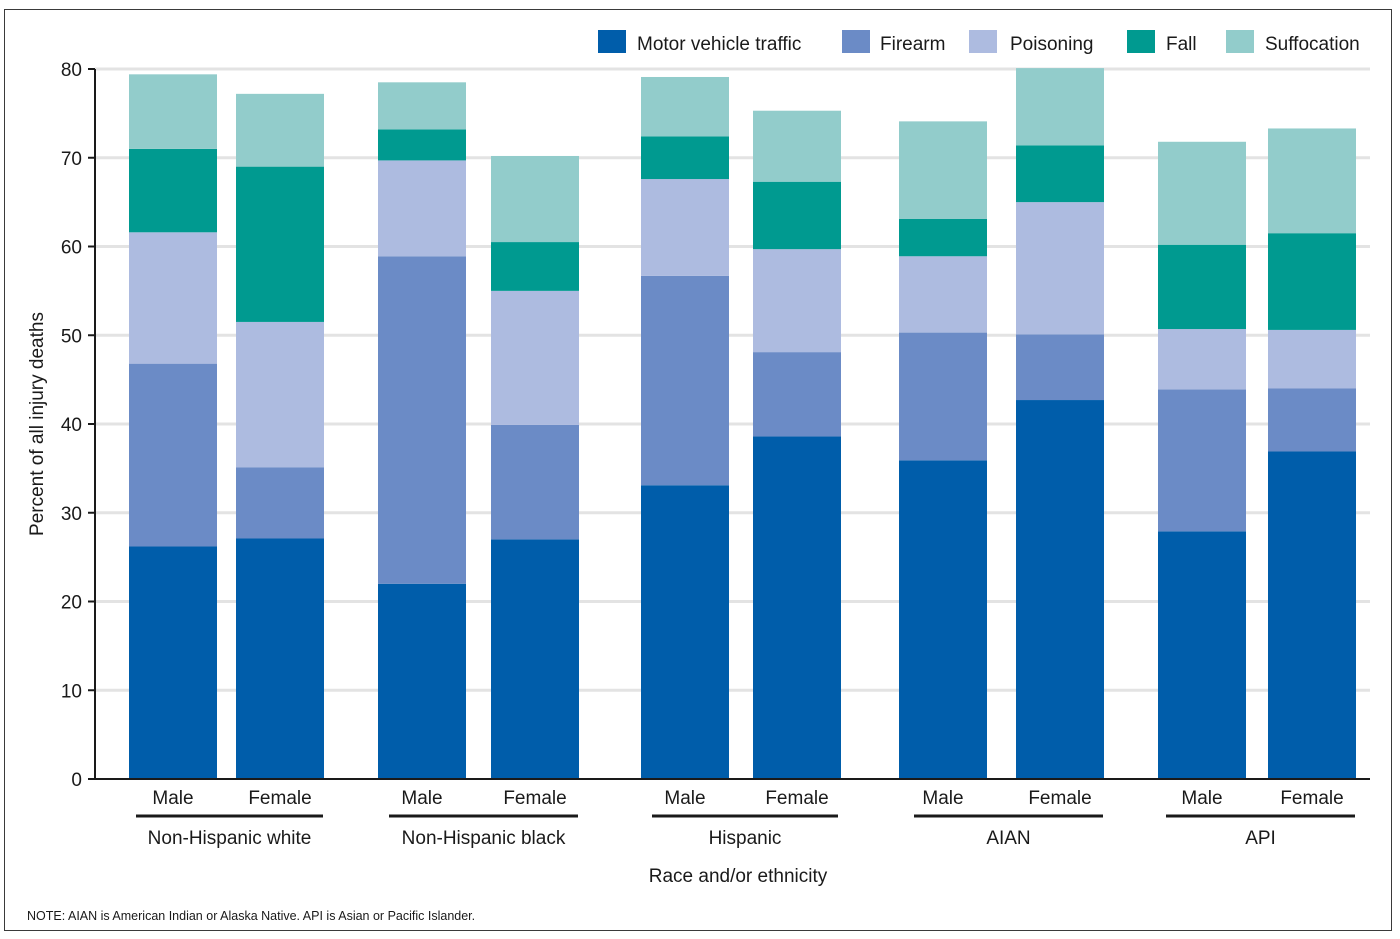 The height and width of the screenshot is (939, 1400). What do you see at coordinates (983, 41) in the screenshot?
I see `legend-swatch-poisoning` at bounding box center [983, 41].